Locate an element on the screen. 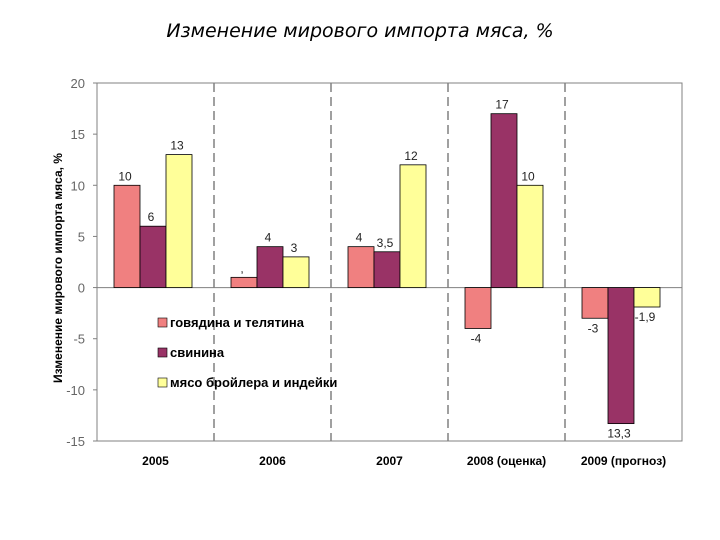 Image resolution: width=720 pixels, height=540 pixels. y-tick-label: 20 is located at coordinates (78, 83).